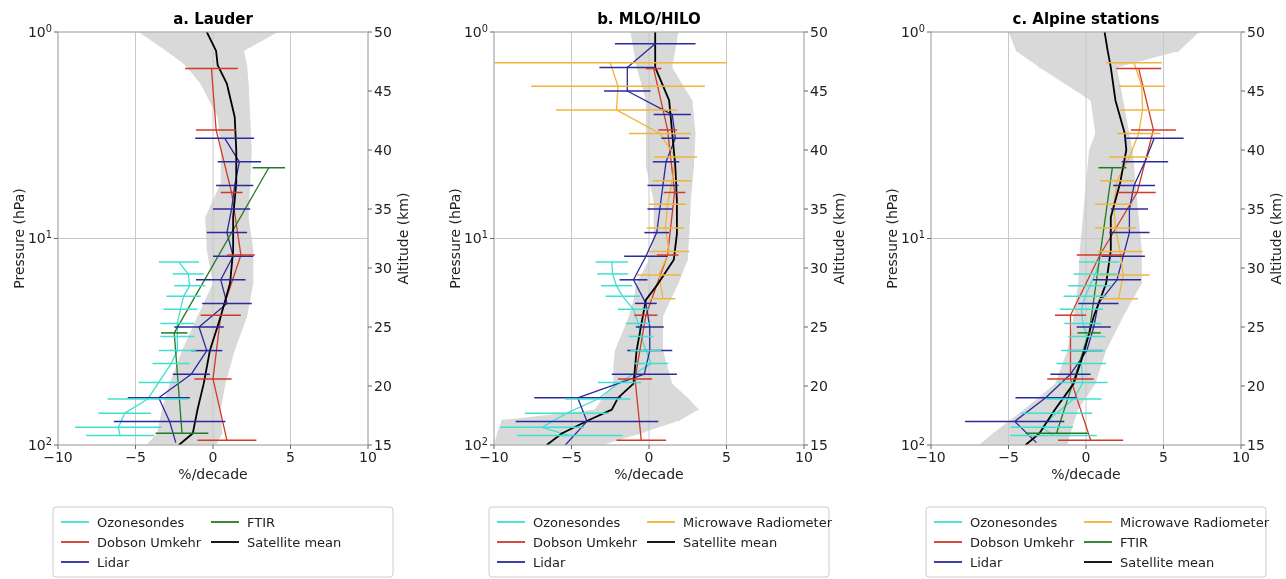 This screenshot has height=579, width=1286. Describe the element at coordinates (649, 19) in the screenshot. I see `chart-title: b. MLO/HILO` at that location.